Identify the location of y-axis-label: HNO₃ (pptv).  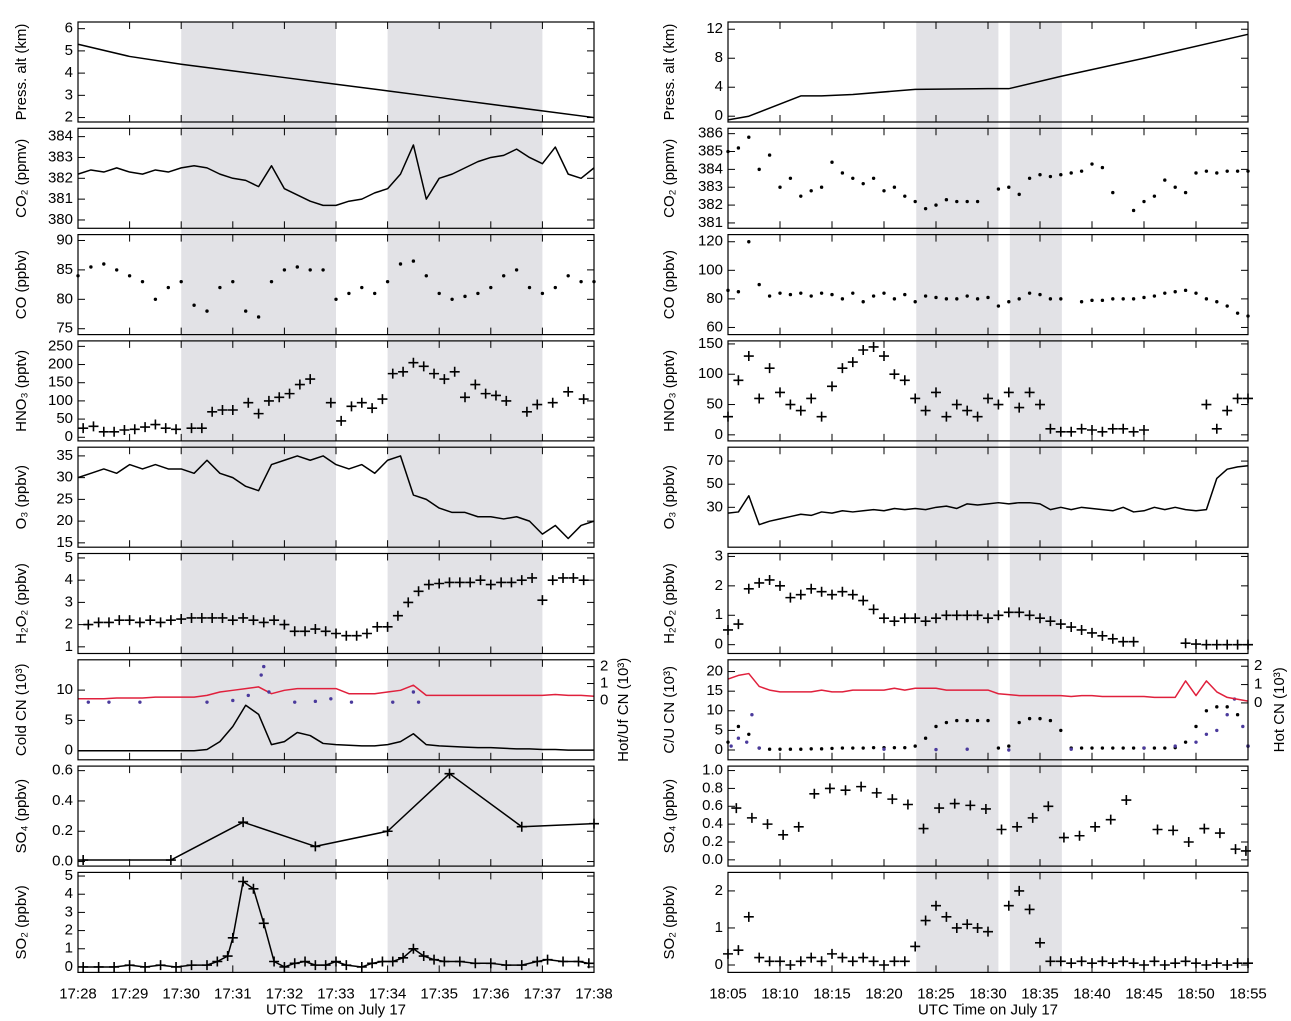
(669, 391).